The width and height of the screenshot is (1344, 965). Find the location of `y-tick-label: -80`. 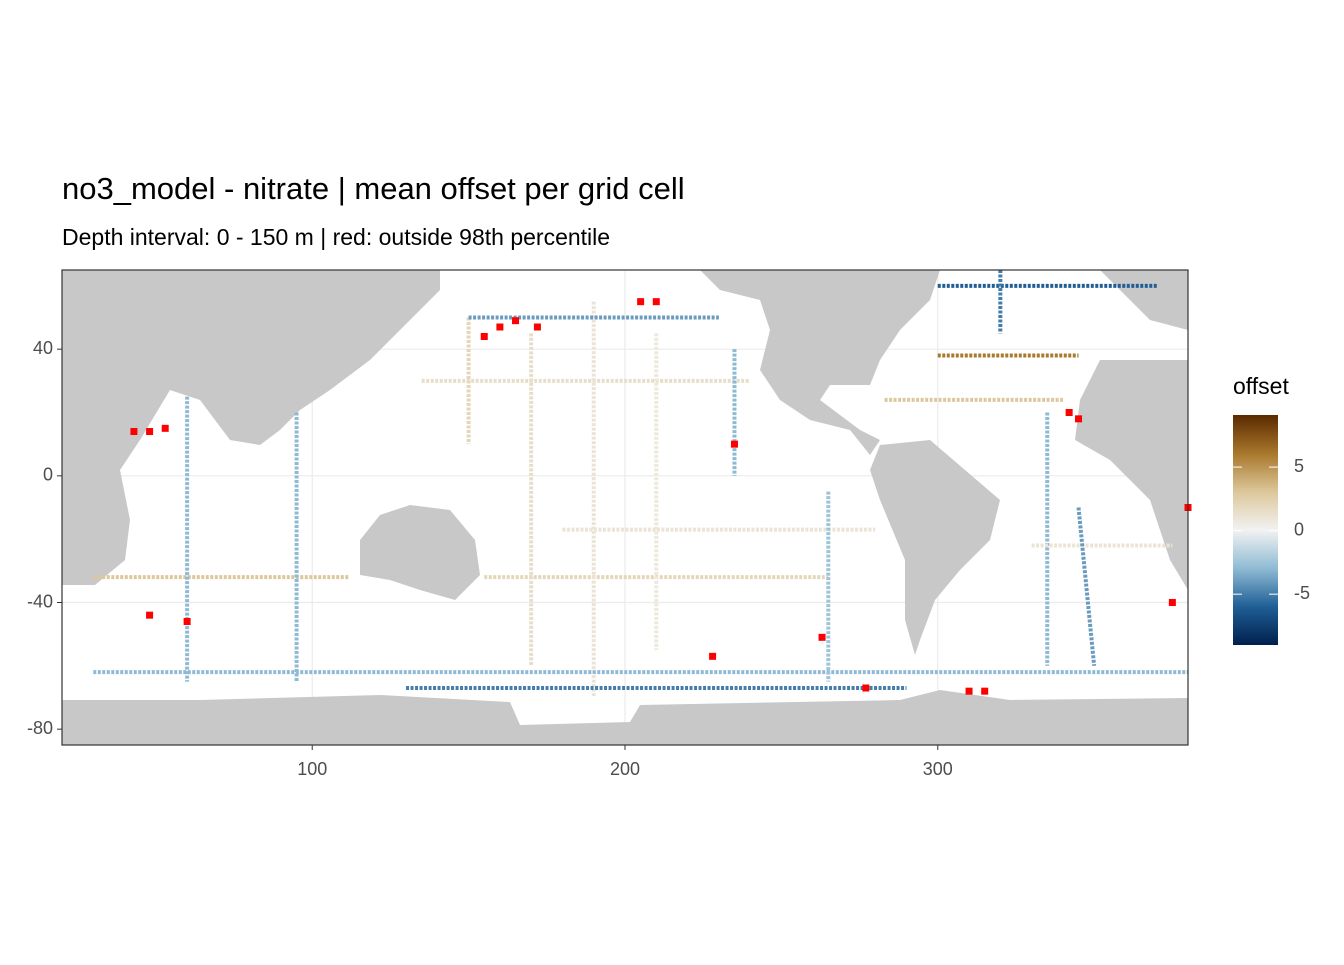

y-tick-label: -80 is located at coordinates (40, 728).